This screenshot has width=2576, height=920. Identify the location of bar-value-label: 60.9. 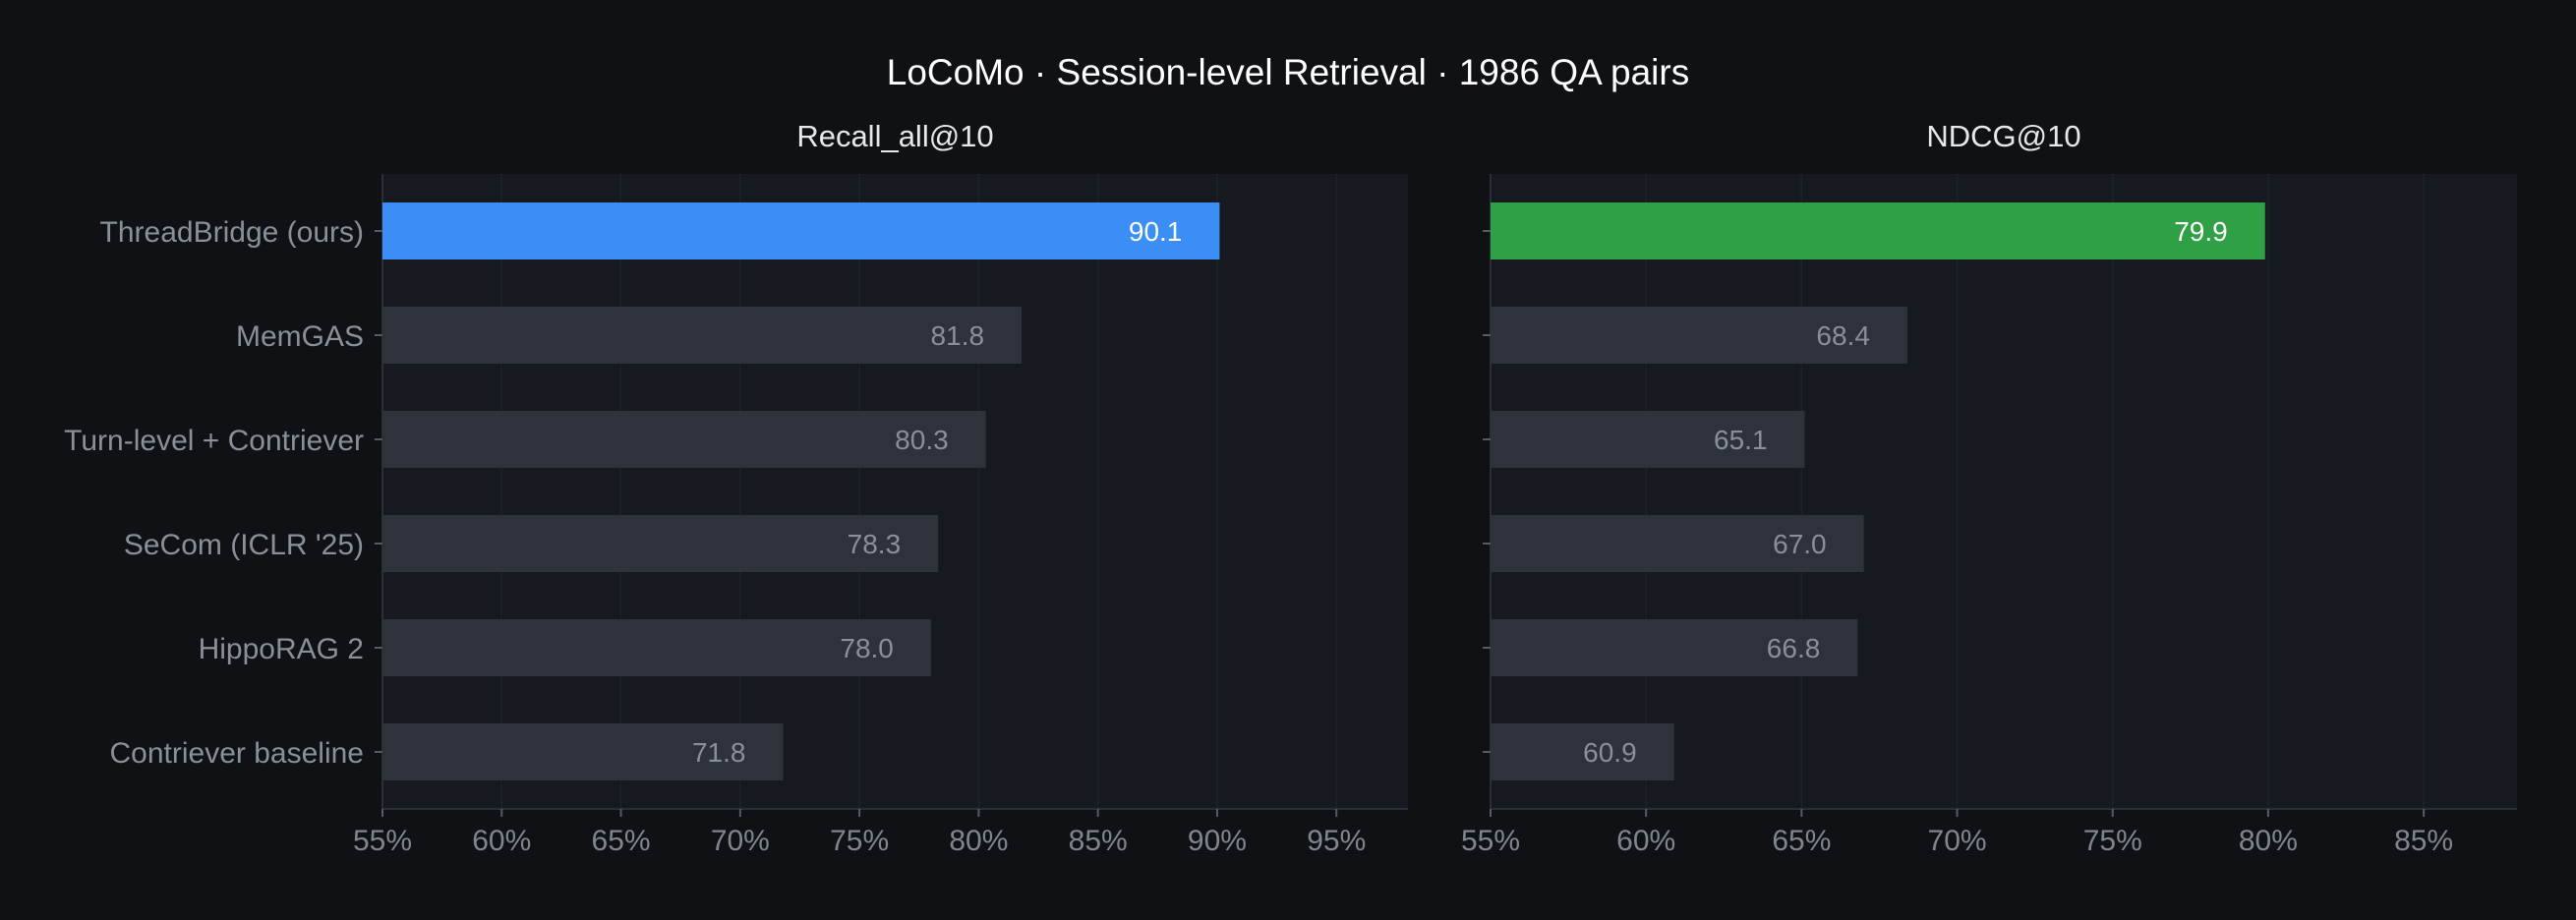
(1610, 752).